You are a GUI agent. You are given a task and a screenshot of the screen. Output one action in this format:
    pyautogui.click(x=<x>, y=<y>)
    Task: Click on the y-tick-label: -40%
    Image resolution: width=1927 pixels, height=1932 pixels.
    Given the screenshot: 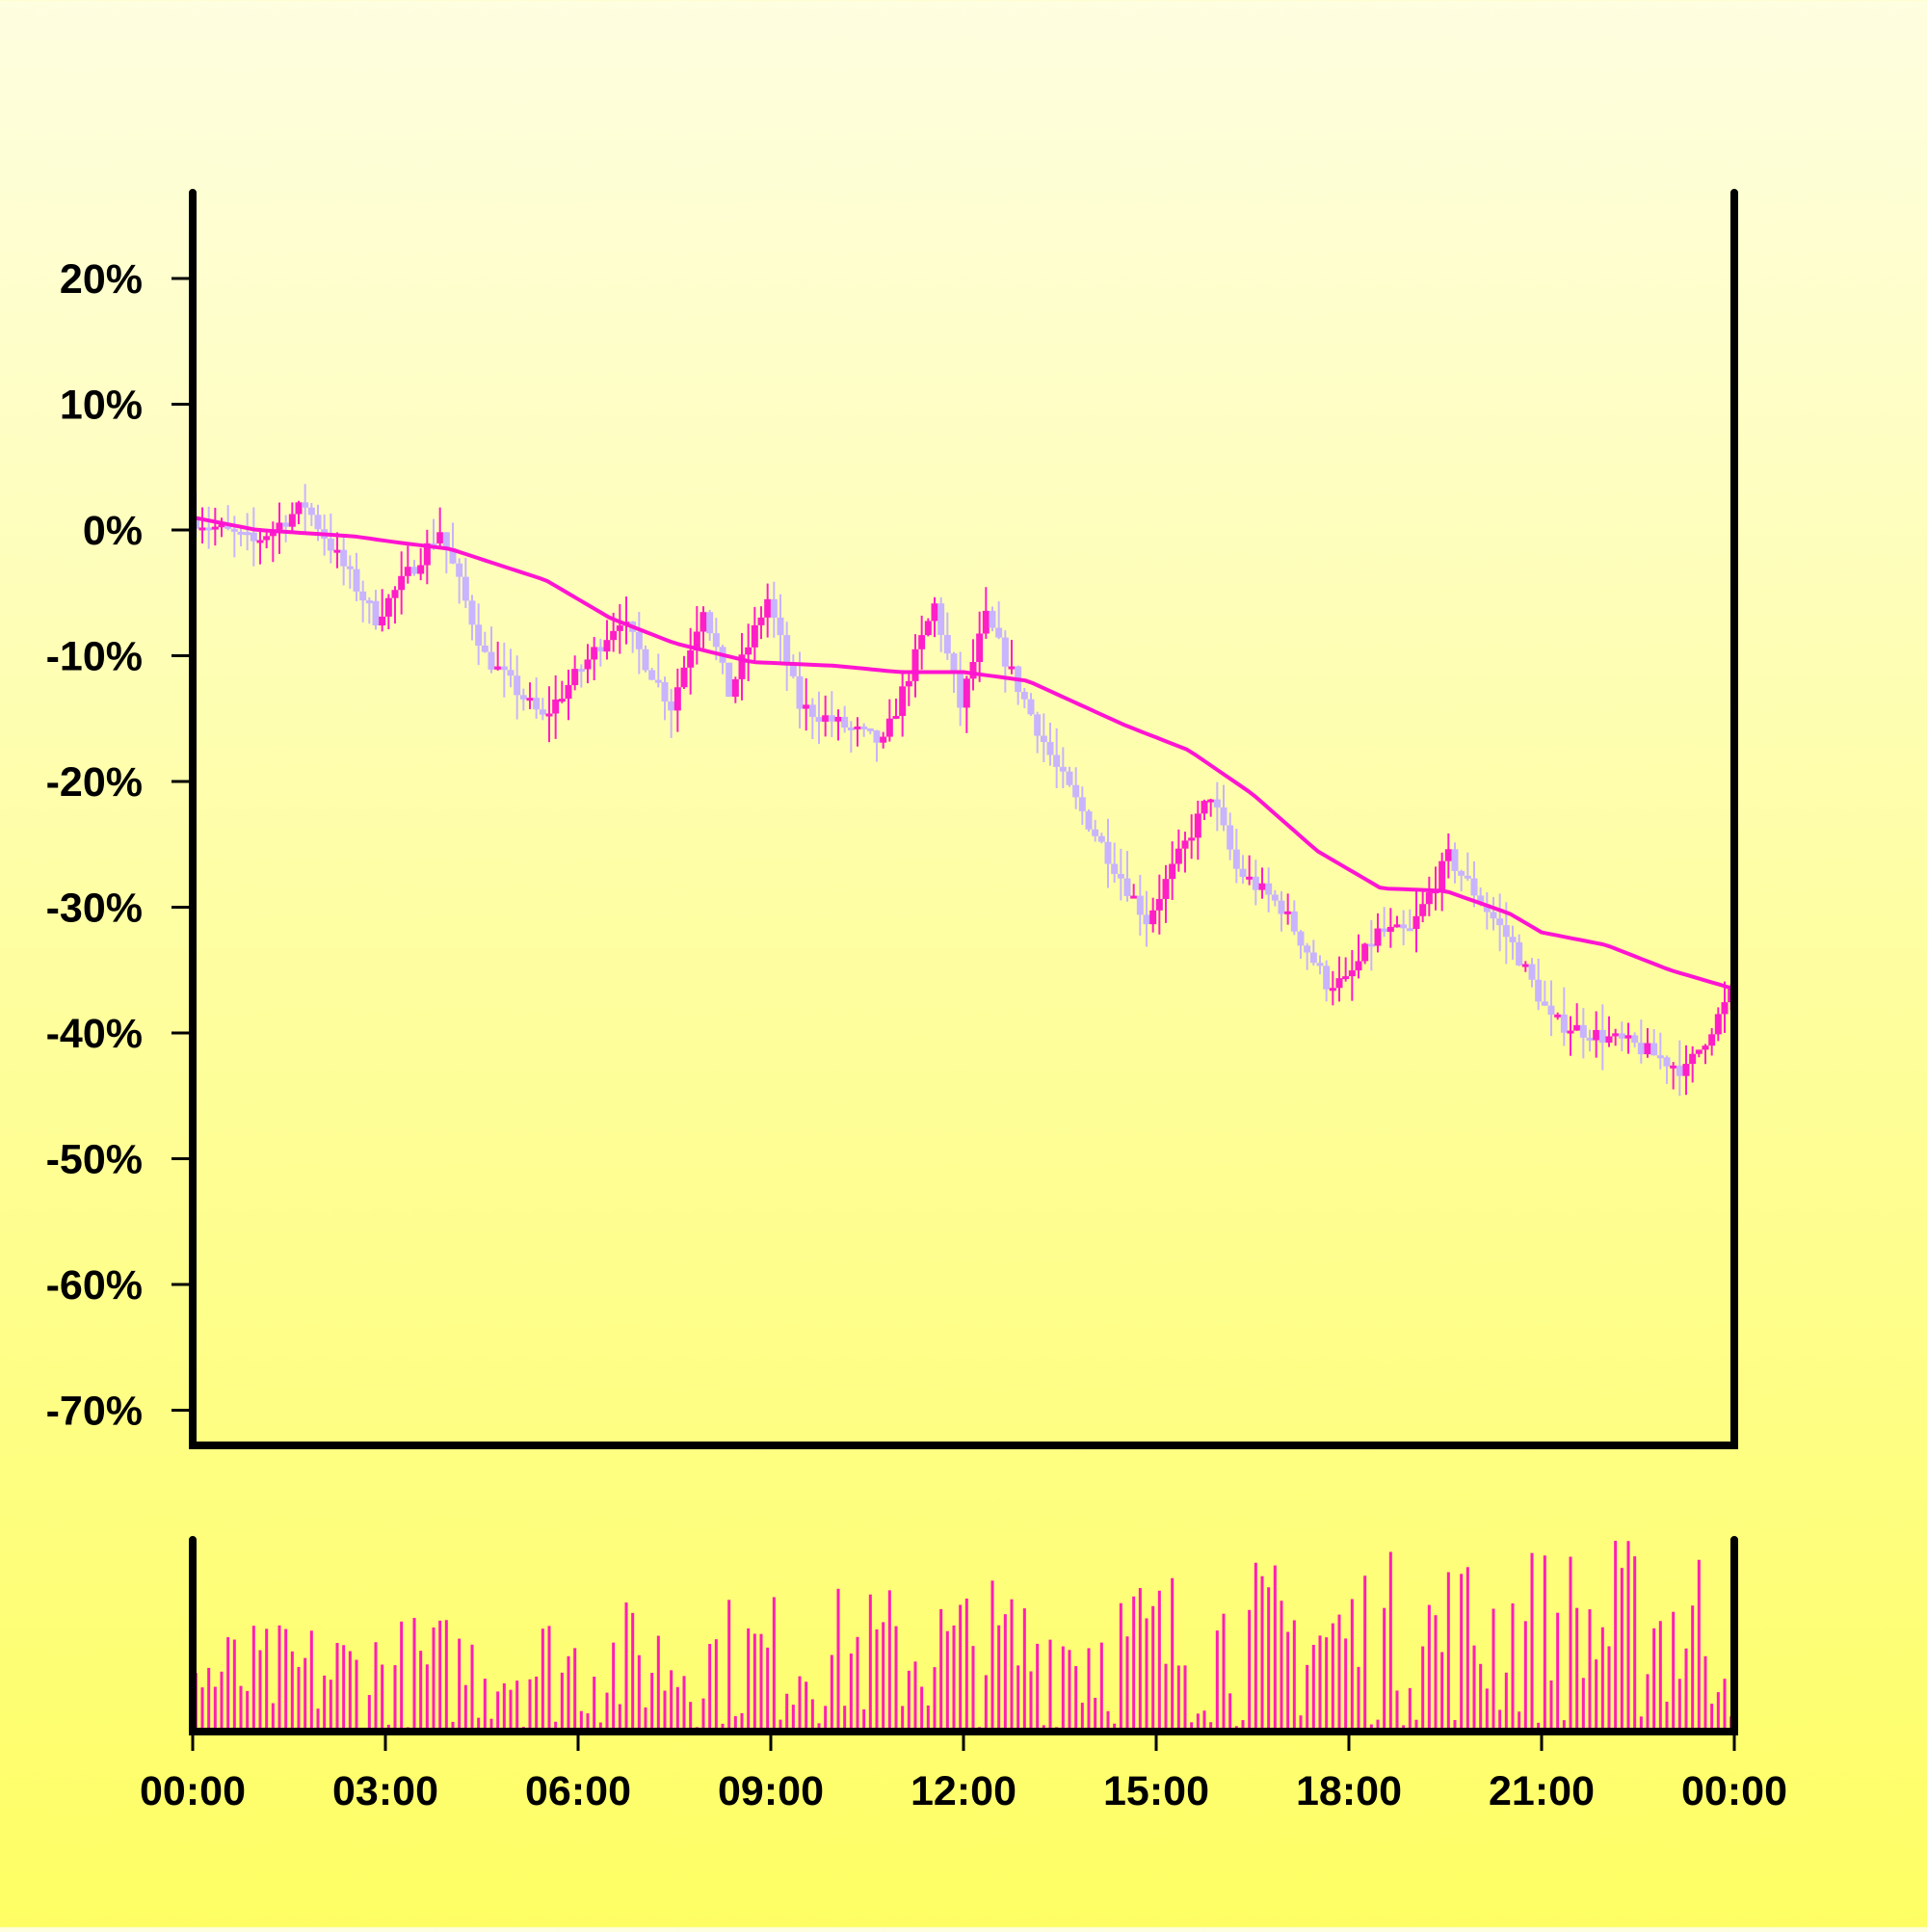 What is the action you would take?
    pyautogui.click(x=95, y=1034)
    